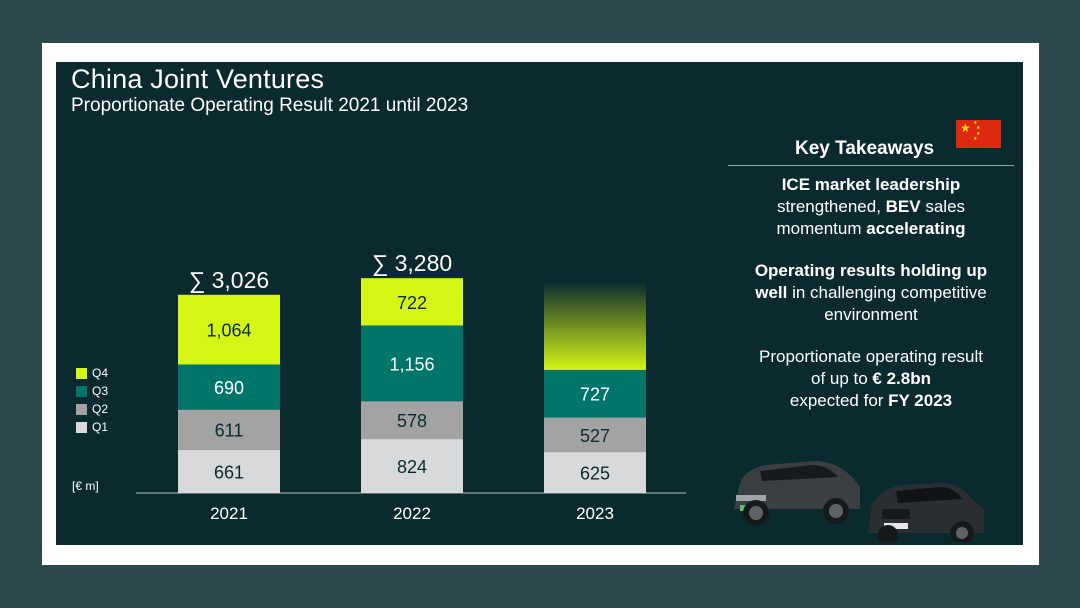  I want to click on legend-item-q4: Q4, so click(92, 373).